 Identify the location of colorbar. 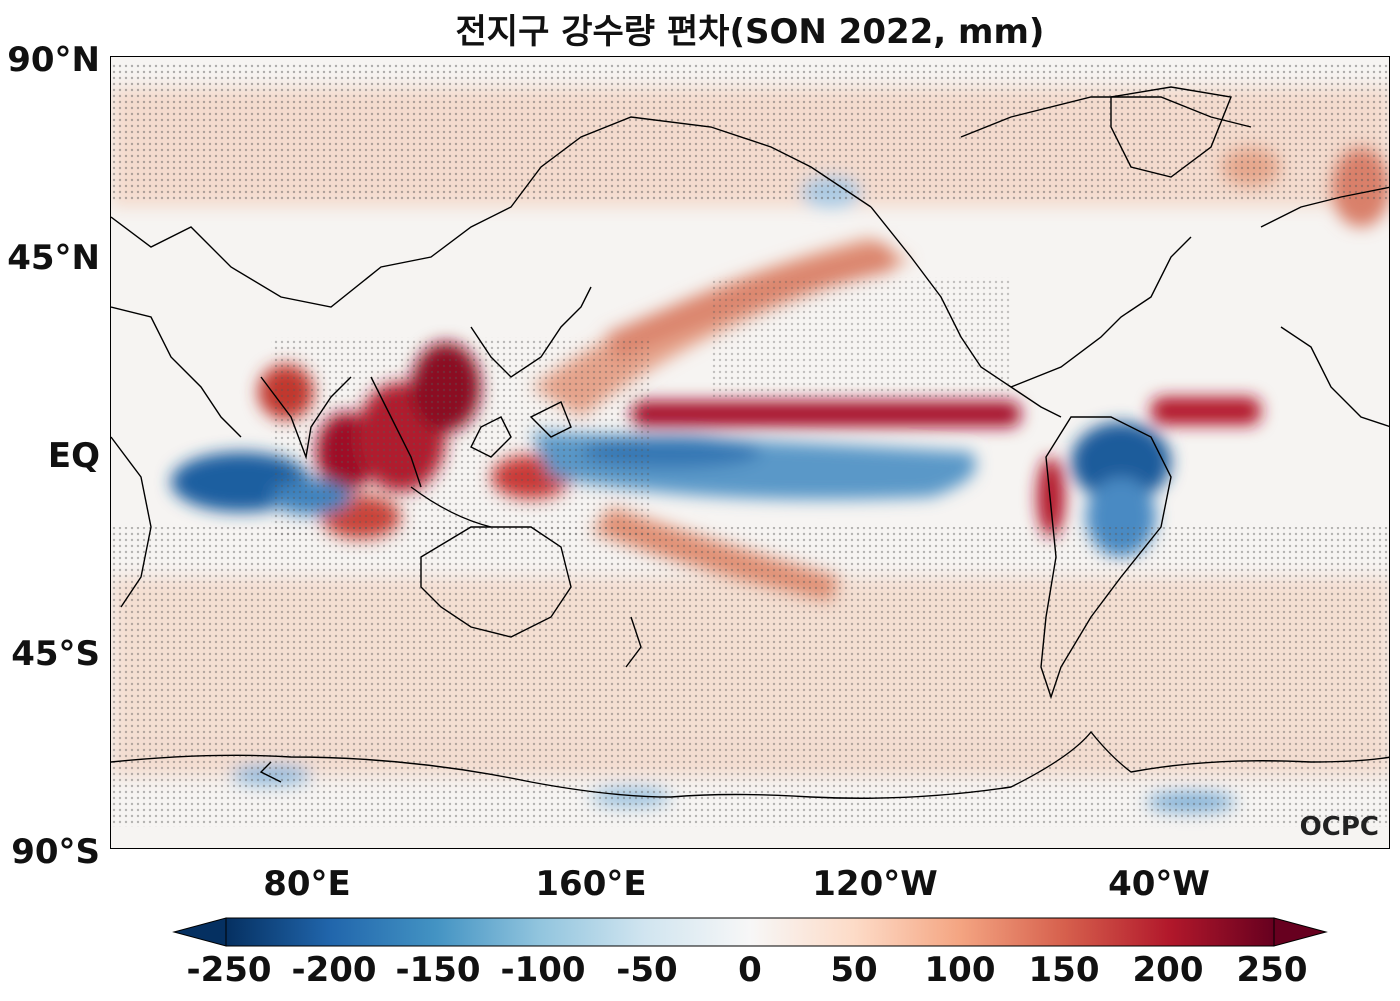
(750, 932).